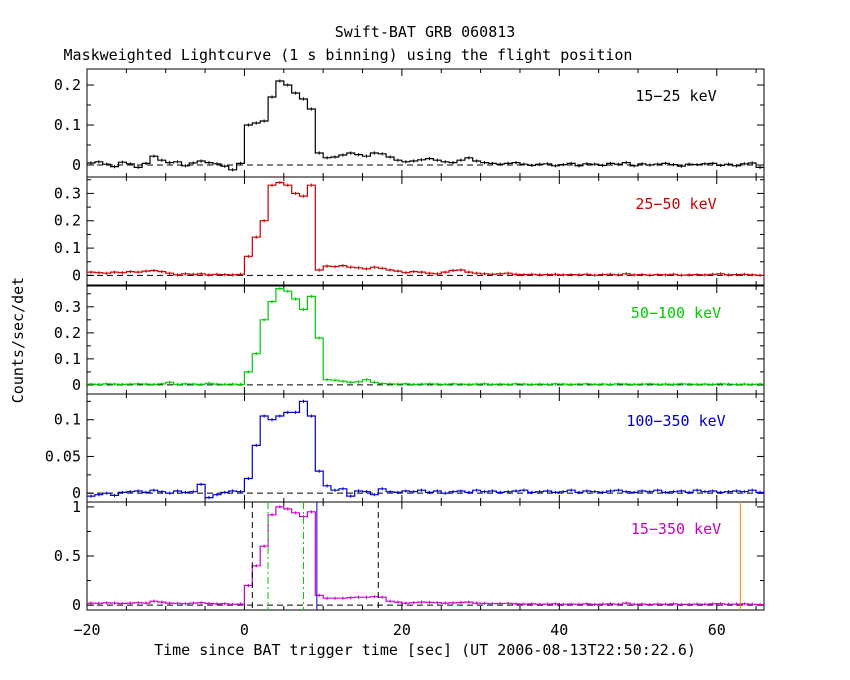 Image resolution: width=850 pixels, height=680 pixels. I want to click on band-label: 100−350 keV, so click(675, 421).